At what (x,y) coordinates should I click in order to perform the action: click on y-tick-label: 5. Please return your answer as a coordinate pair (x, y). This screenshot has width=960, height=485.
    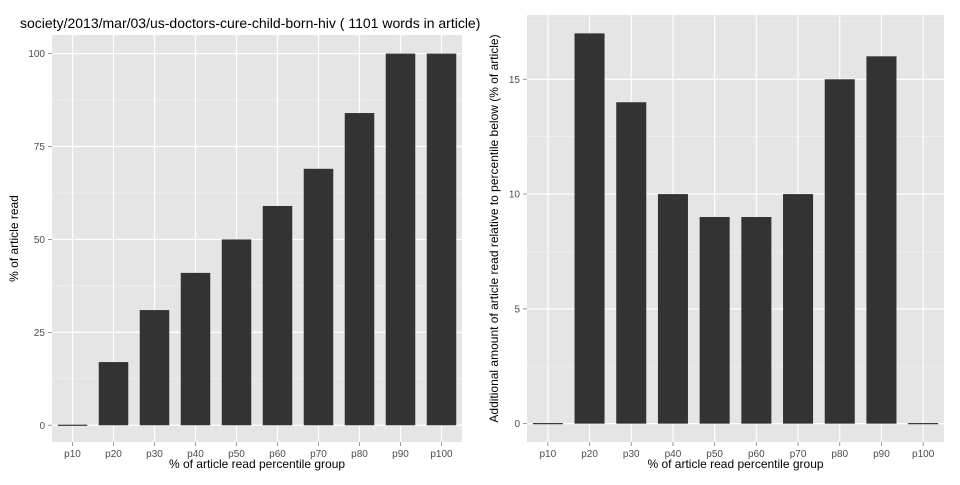
    Looking at the image, I should click on (517, 309).